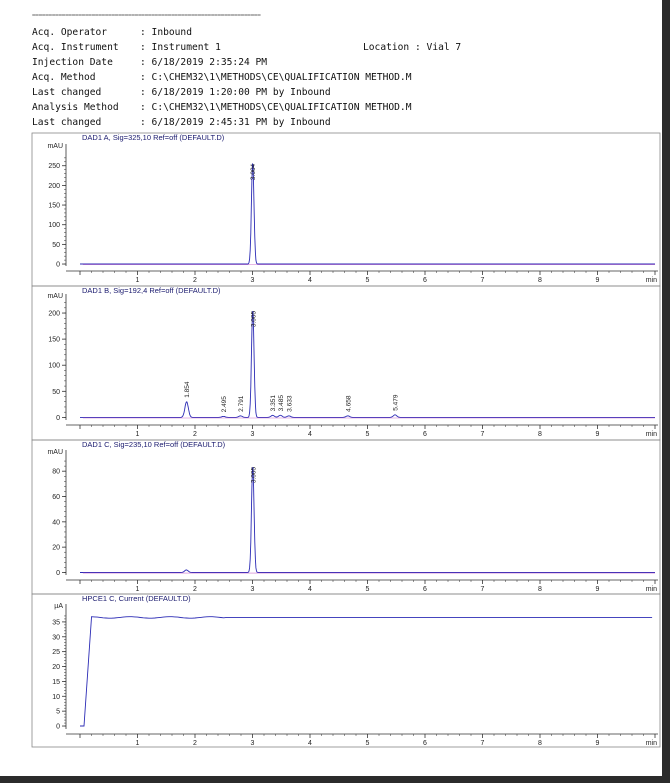 This screenshot has width=670, height=783. What do you see at coordinates (150, 62) in the screenshot?
I see `header-row-injection-date: Injection Date: 6/18/2019 2:35:24 PM` at bounding box center [150, 62].